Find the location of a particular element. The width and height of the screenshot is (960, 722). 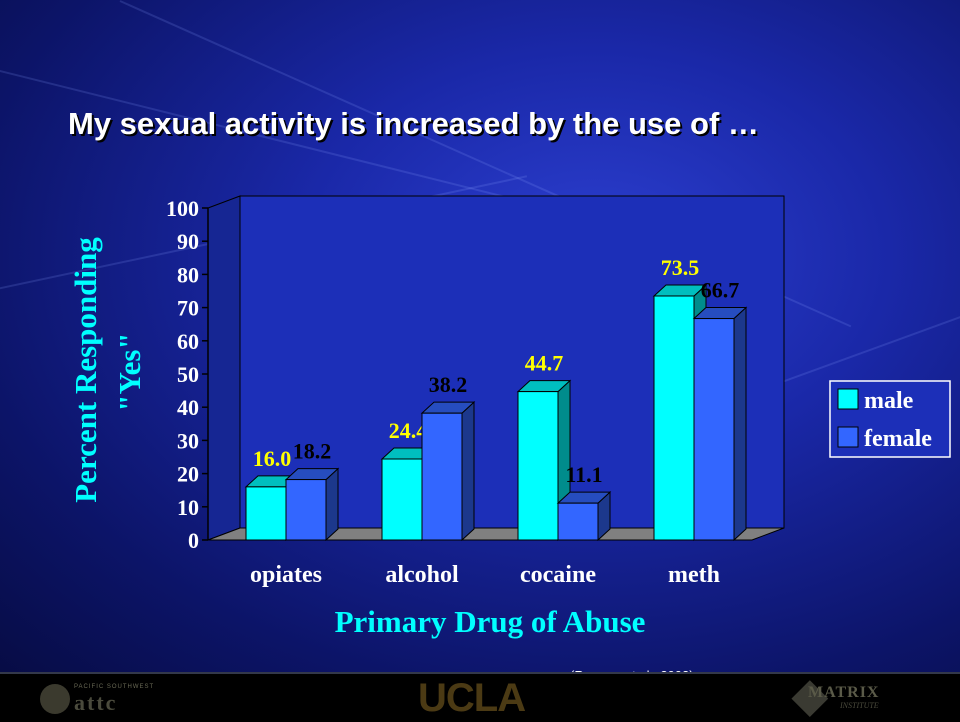

data-label-male-meth: 73.5 is located at coordinates (680, 267).